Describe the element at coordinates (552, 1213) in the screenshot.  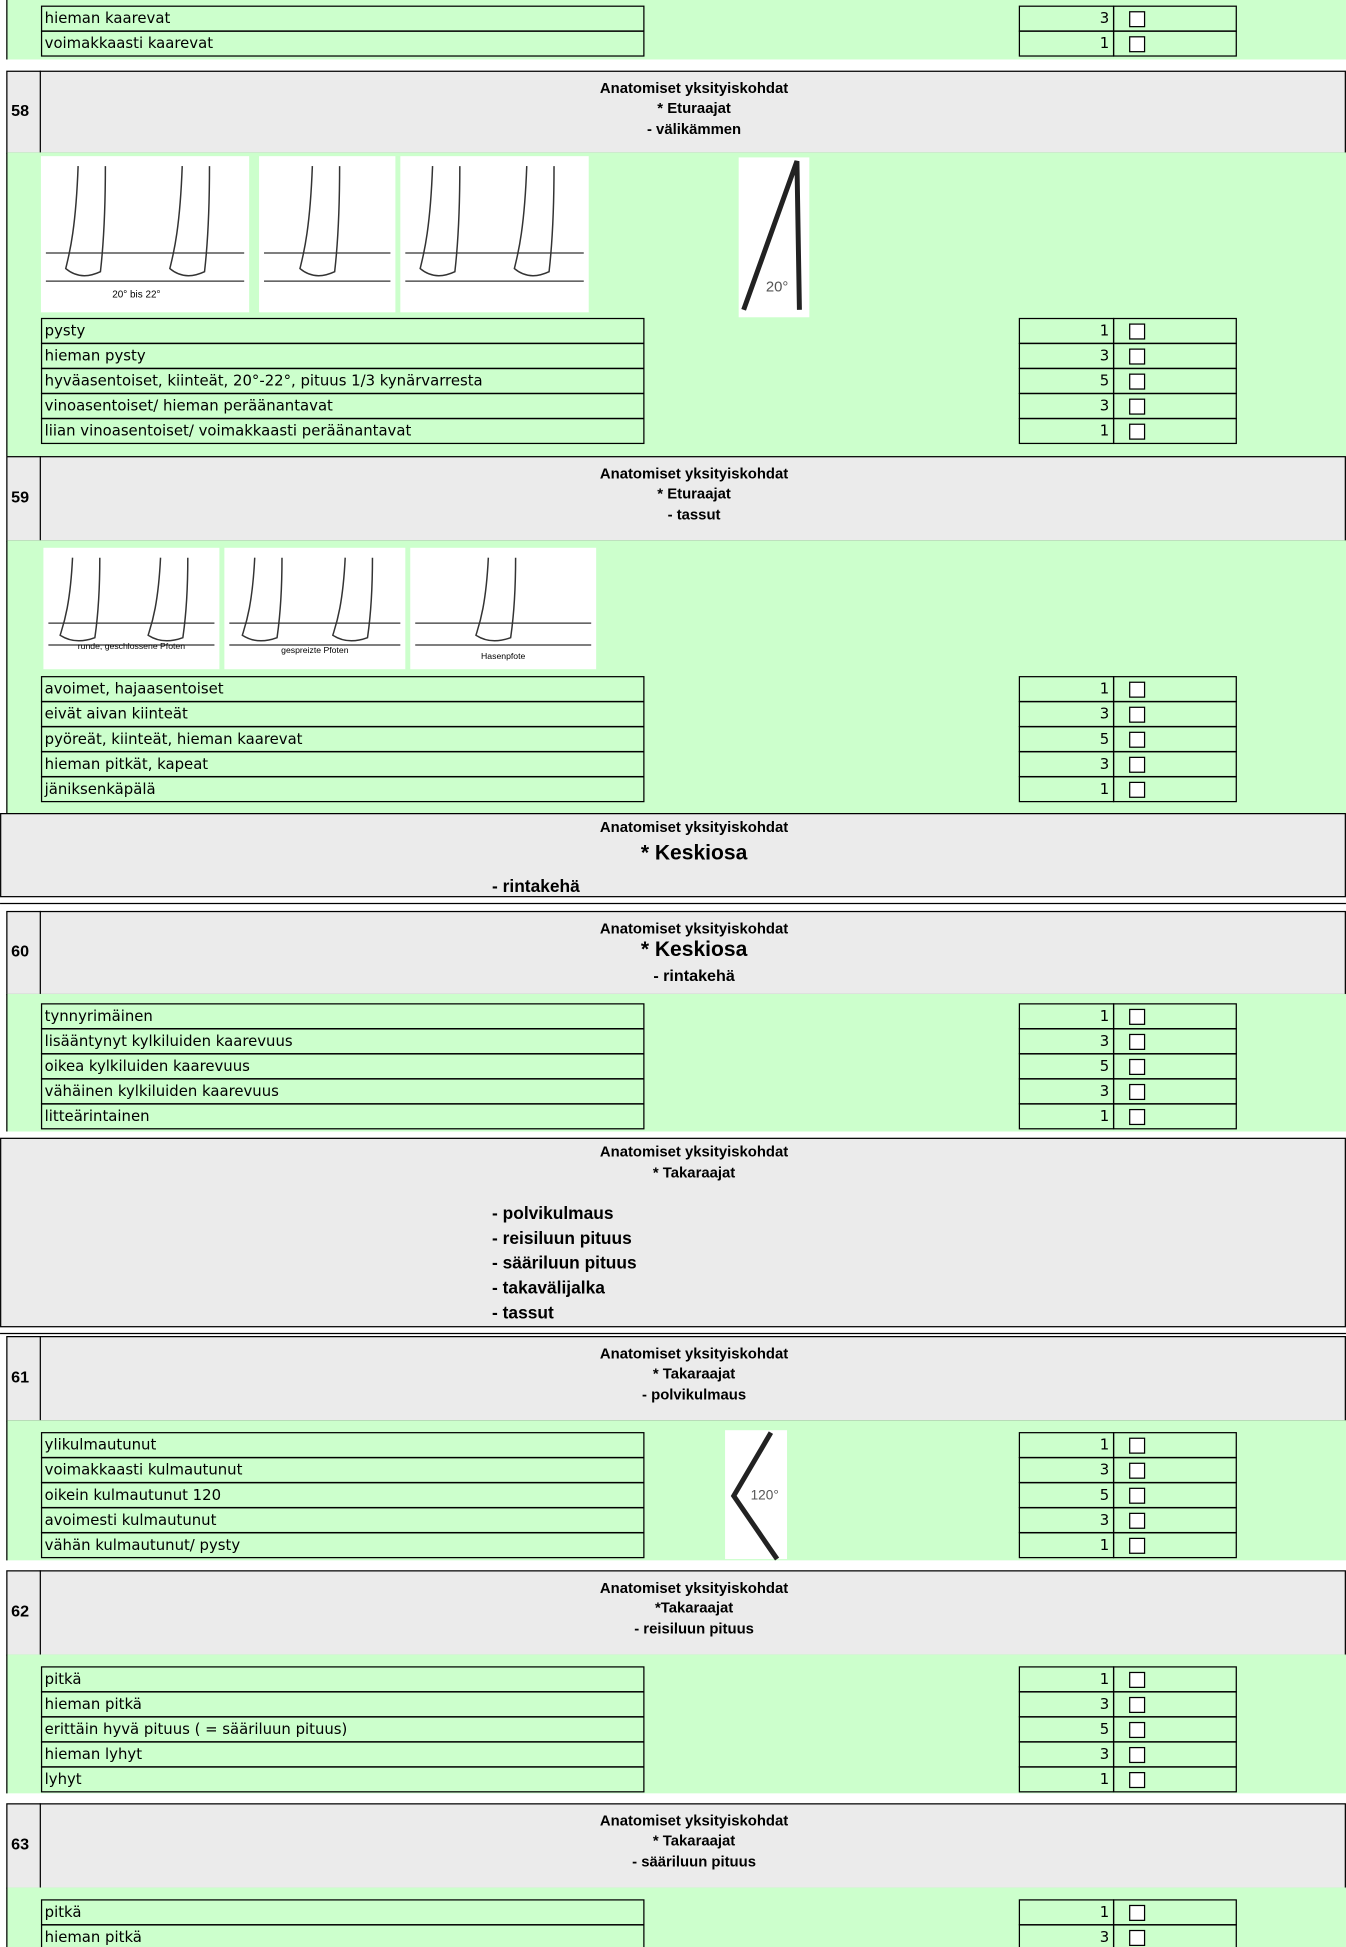
I see `summary-item: - polvikulmaus` at that location.